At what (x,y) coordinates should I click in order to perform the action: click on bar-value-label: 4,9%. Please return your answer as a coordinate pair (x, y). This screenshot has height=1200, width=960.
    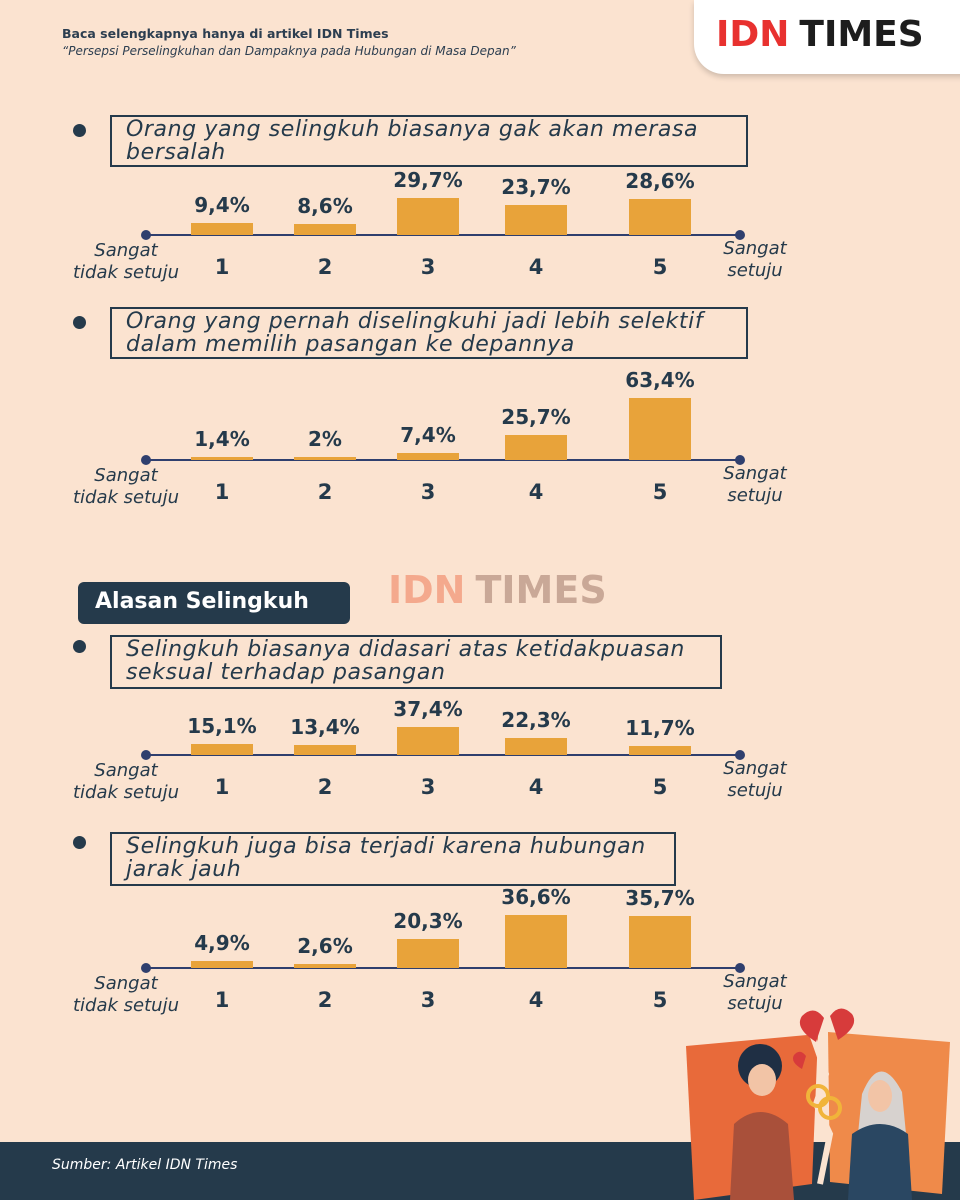
    Looking at the image, I should click on (222, 943).